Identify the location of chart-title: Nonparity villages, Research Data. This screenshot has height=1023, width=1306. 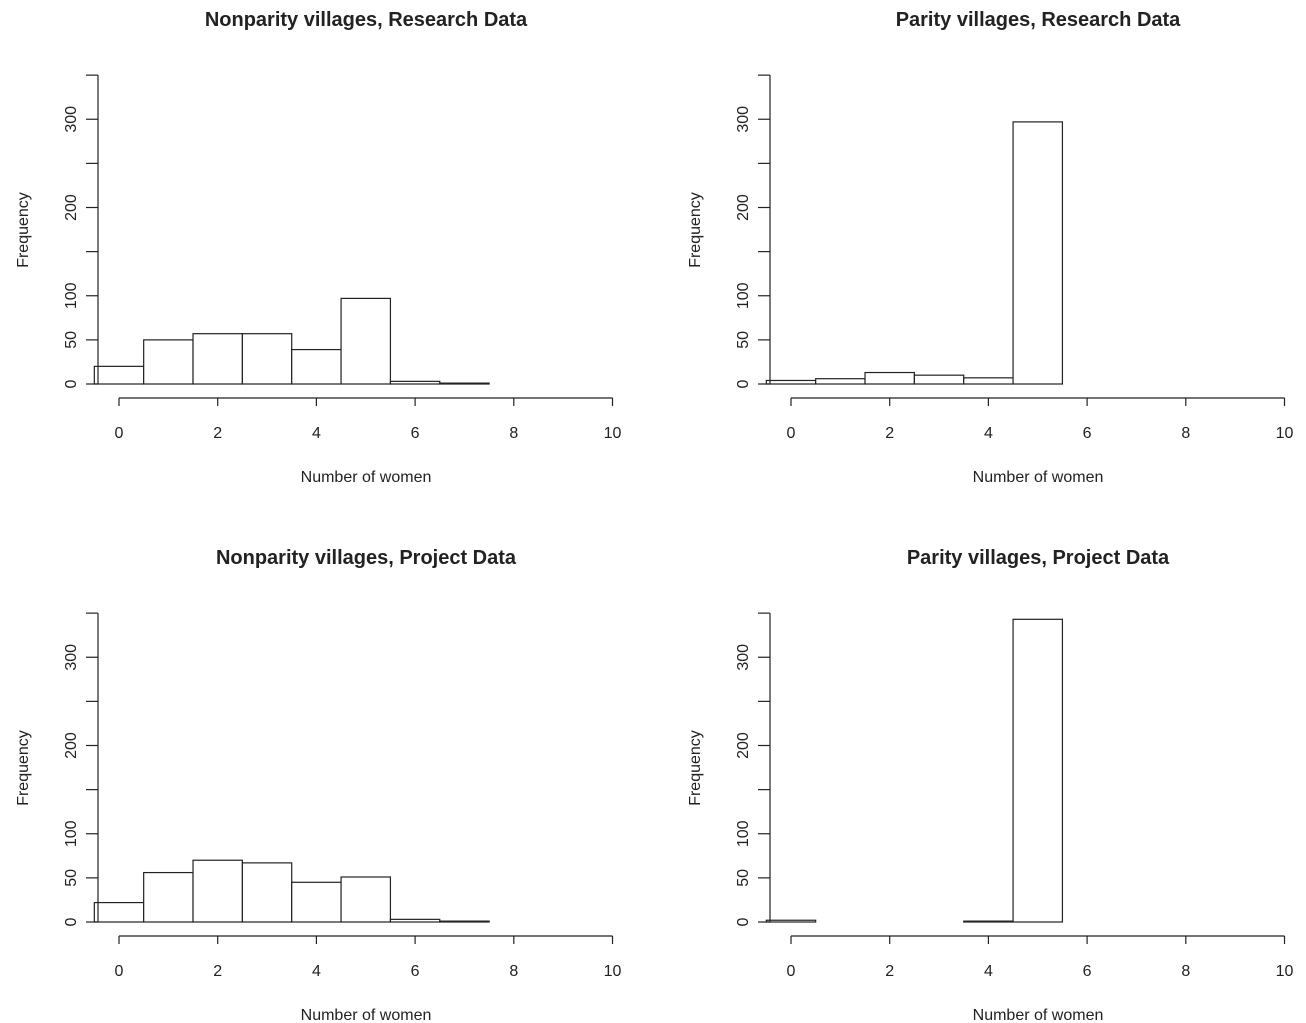
(366, 20).